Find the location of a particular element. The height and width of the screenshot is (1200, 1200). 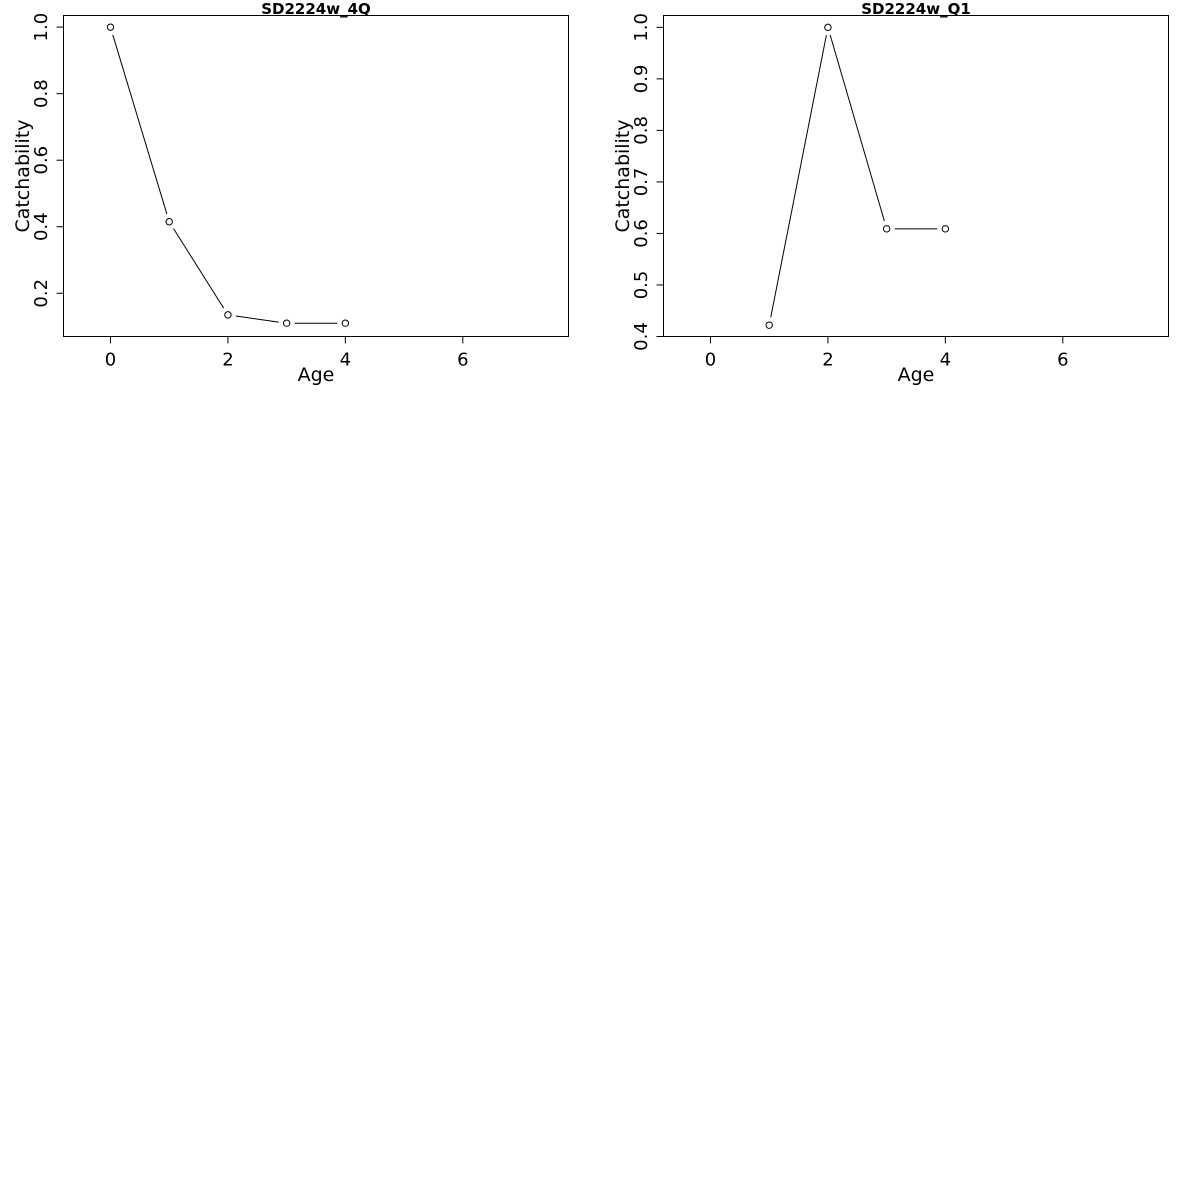

y-tick-label: 0.5 is located at coordinates (641, 285).